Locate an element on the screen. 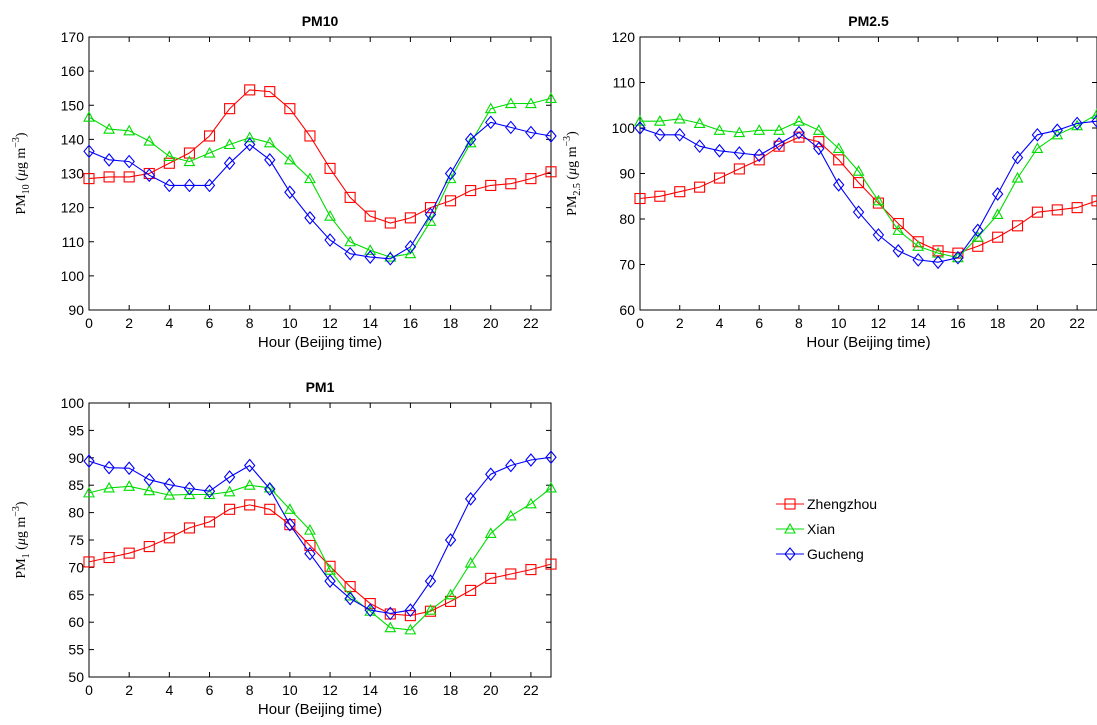 The height and width of the screenshot is (725, 1097). pm10-xtick-label: 22 is located at coordinates (531, 323).